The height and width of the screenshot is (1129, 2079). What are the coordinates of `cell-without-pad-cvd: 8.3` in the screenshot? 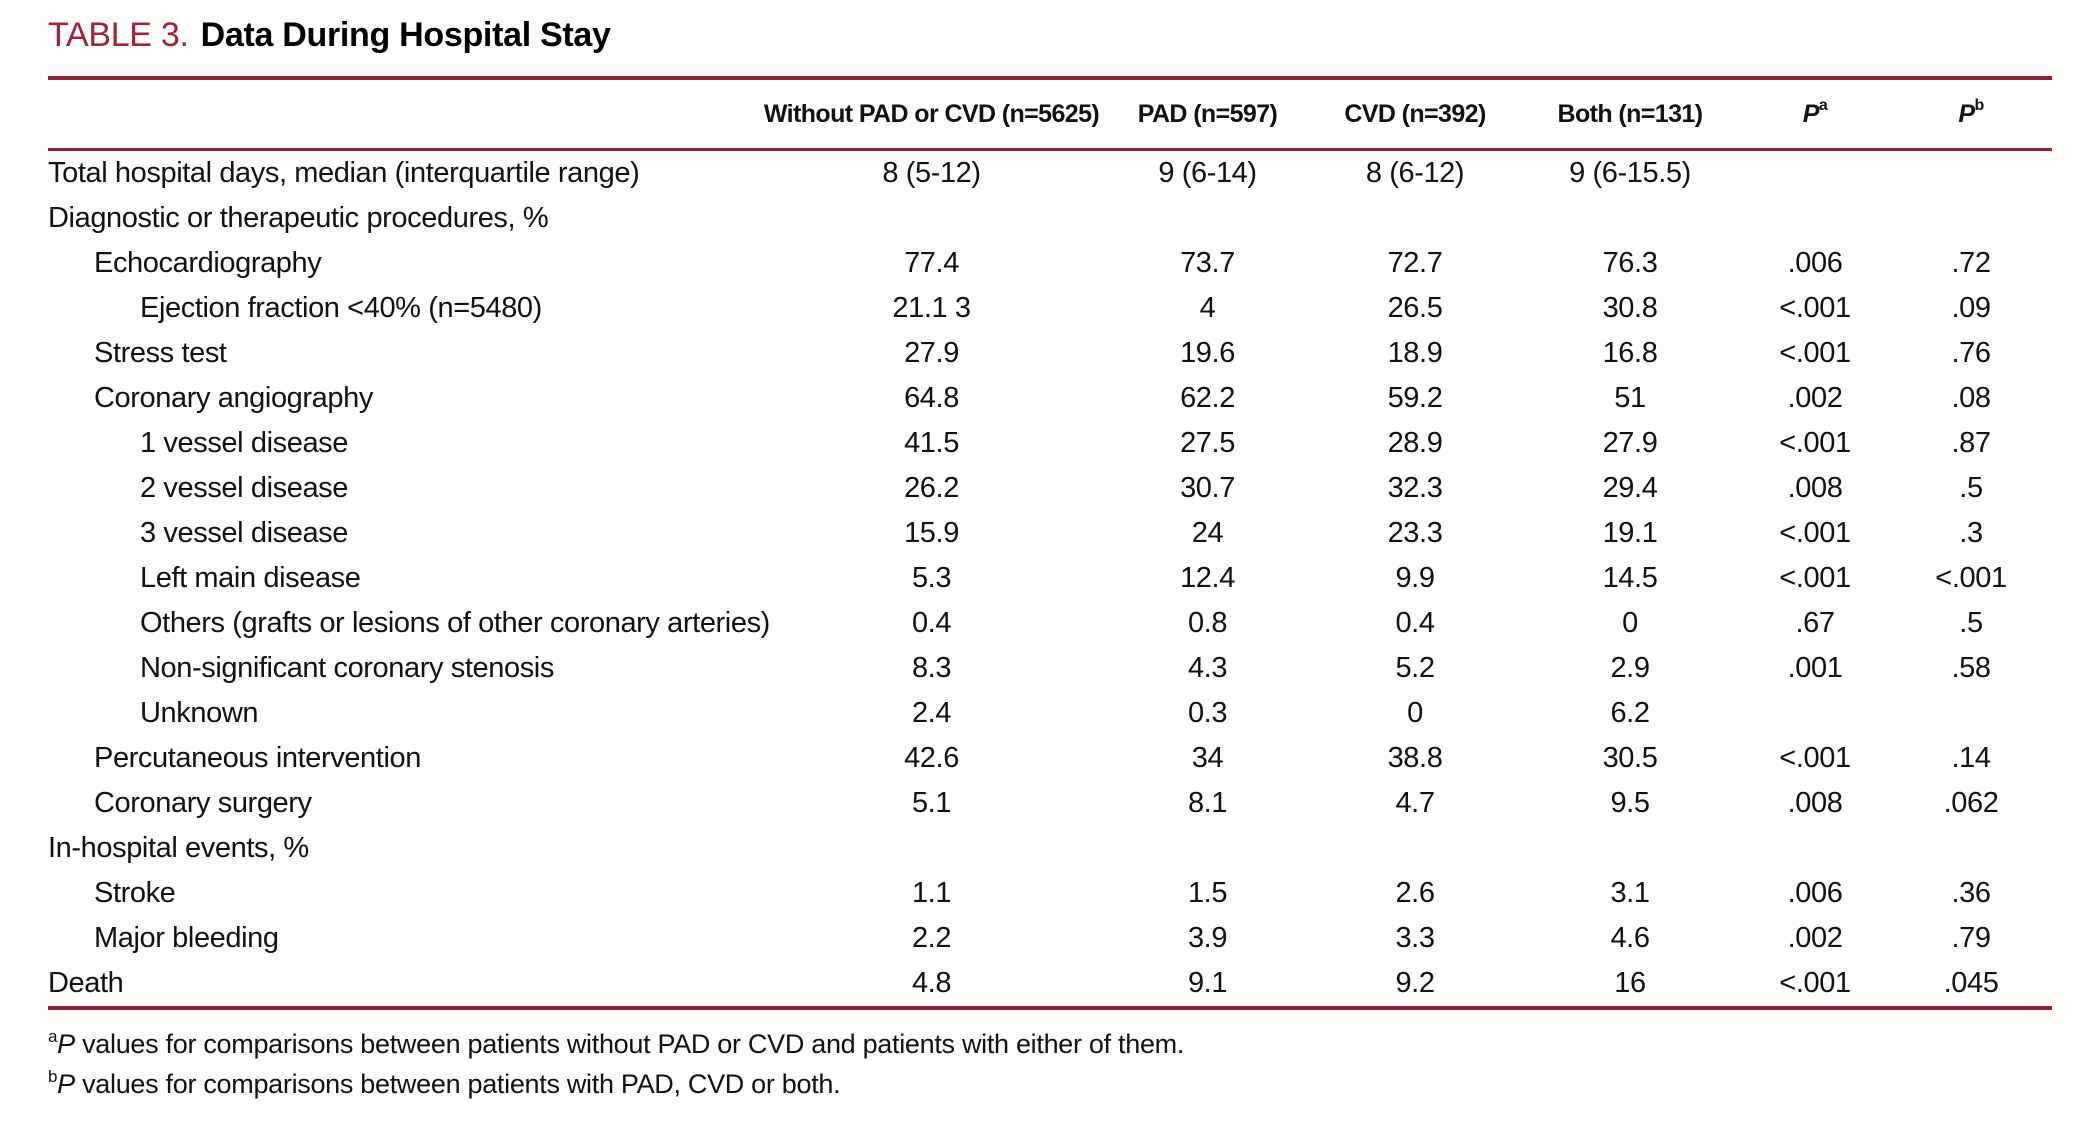 It's located at (931, 668).